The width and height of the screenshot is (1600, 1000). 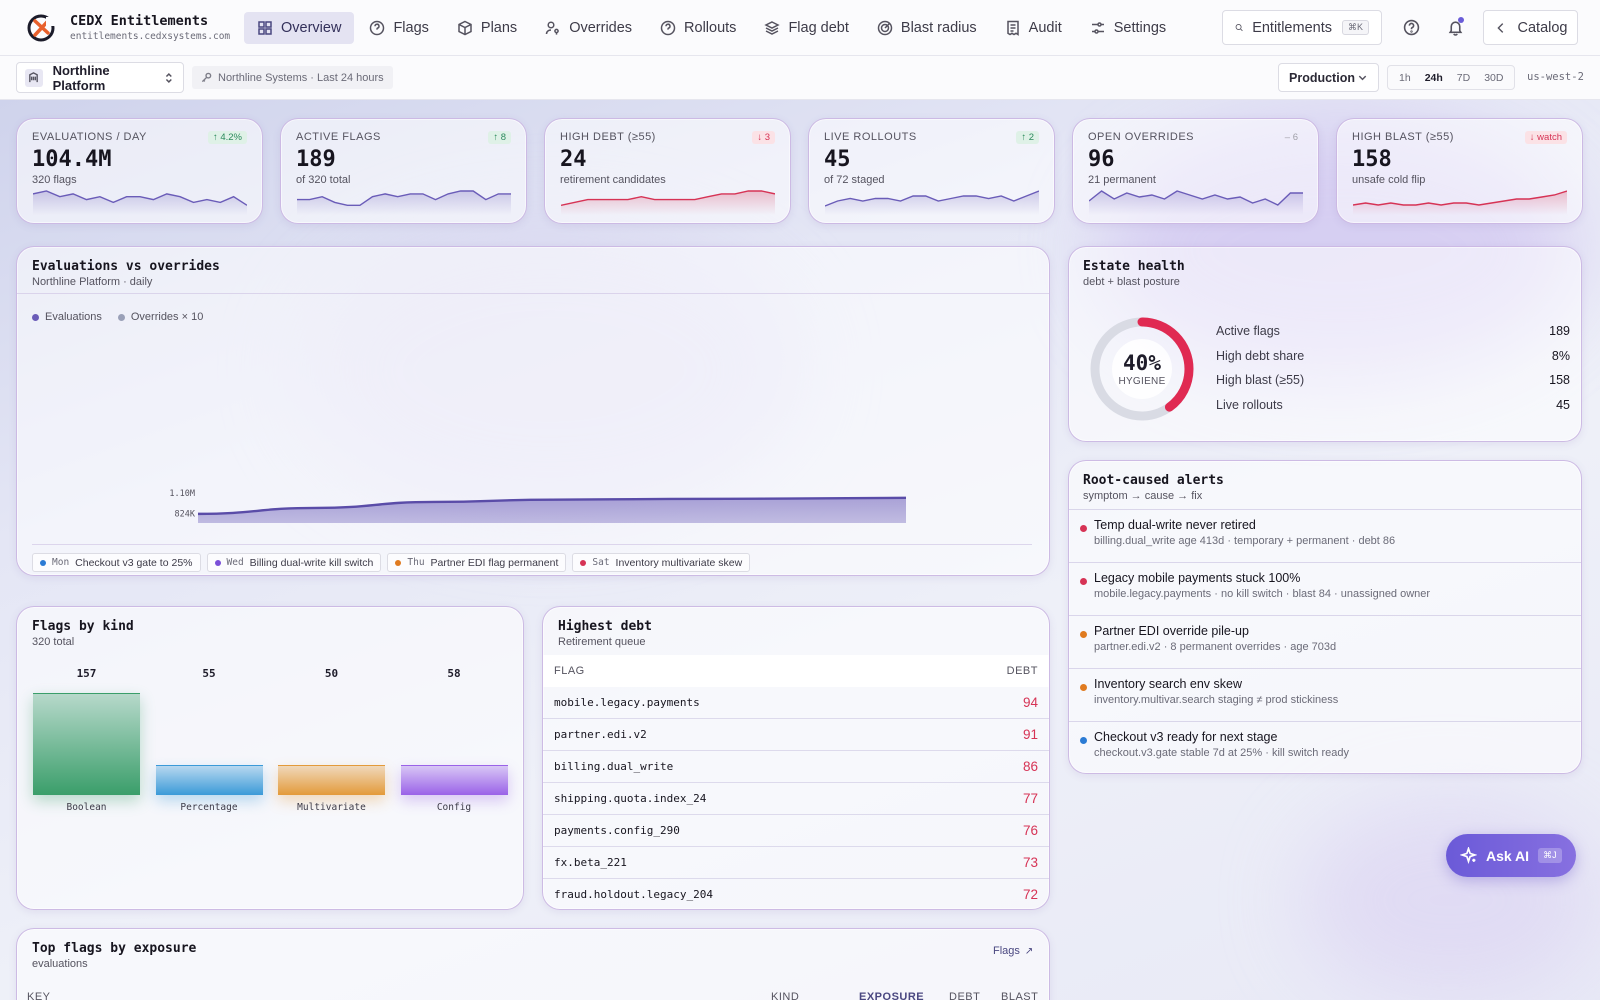 What do you see at coordinates (1508, 855) in the screenshot?
I see `ask-ai-label: Ask AI` at bounding box center [1508, 855].